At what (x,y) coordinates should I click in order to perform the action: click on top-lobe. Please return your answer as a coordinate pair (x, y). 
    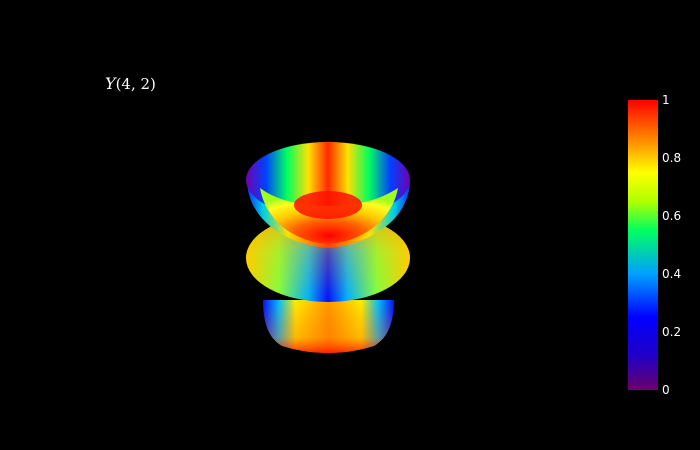
    Looking at the image, I should click on (328, 195).